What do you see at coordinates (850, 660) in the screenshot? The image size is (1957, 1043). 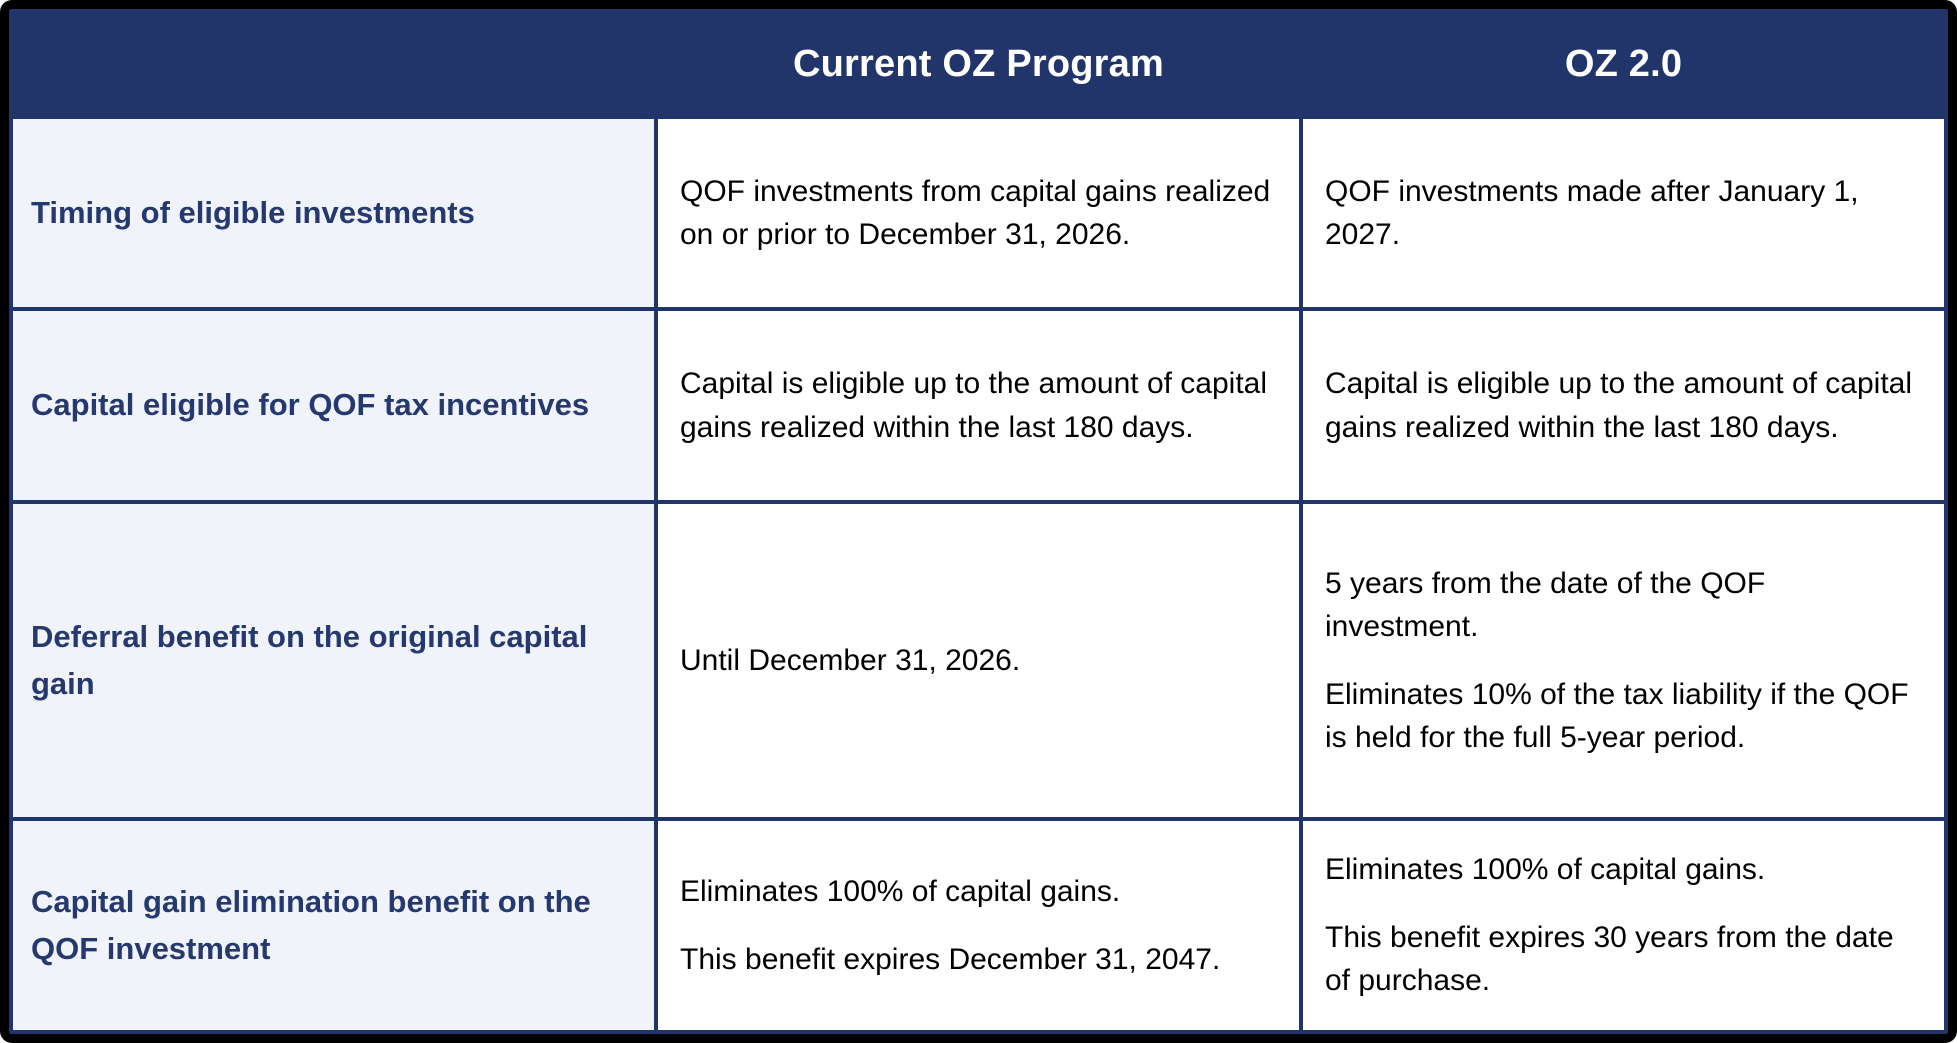 I see `cell-paragraph: Until December 31, 2026.` at bounding box center [850, 660].